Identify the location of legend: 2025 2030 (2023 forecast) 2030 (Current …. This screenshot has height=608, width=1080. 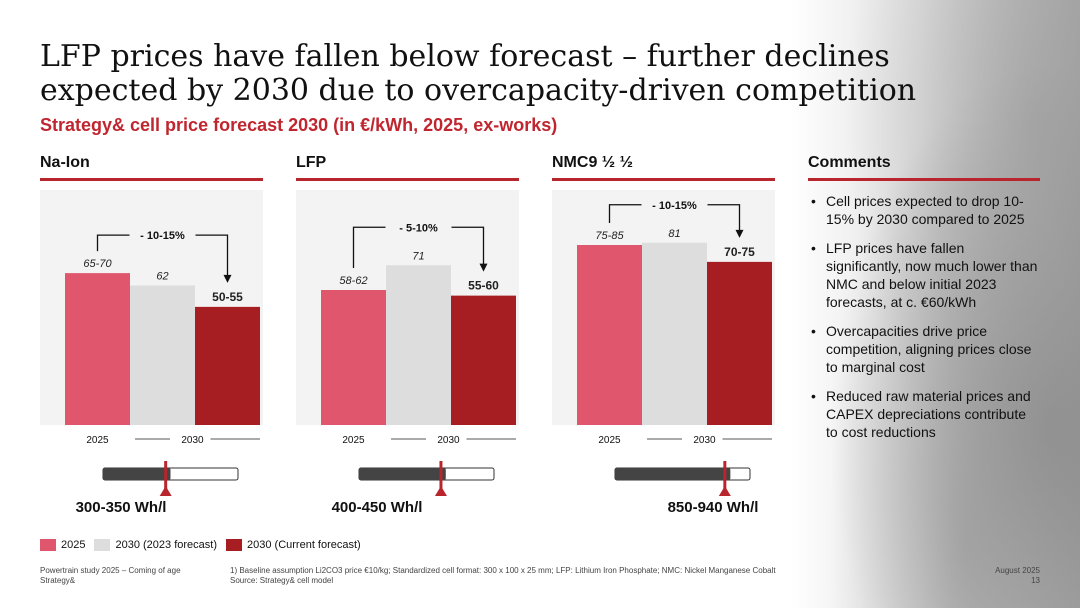
(205, 545).